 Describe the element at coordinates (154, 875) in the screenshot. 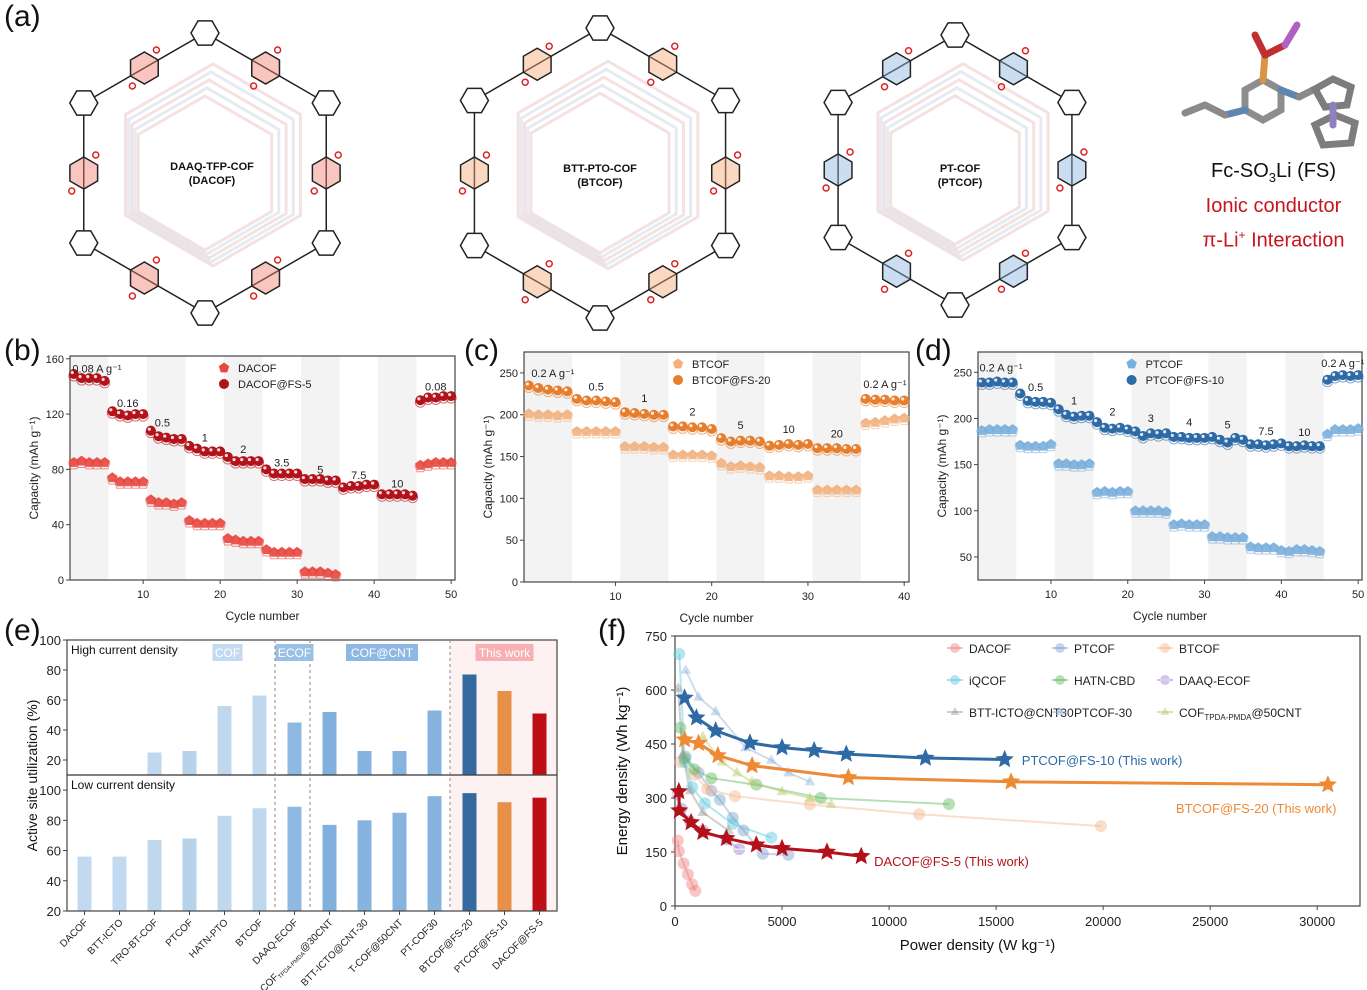

I see `bar-TRO-BT-COF` at that location.